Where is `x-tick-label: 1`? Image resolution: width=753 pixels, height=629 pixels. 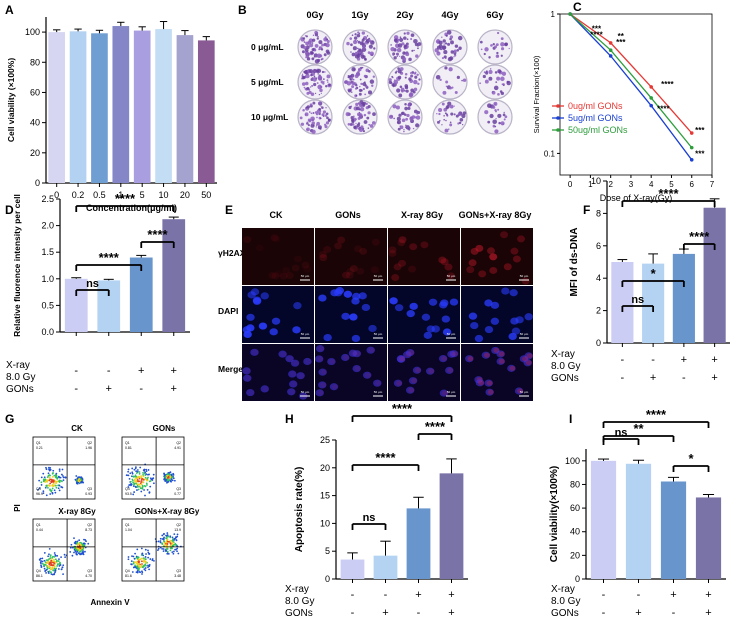
x-tick-label: 1 is located at coordinates (120, 195).